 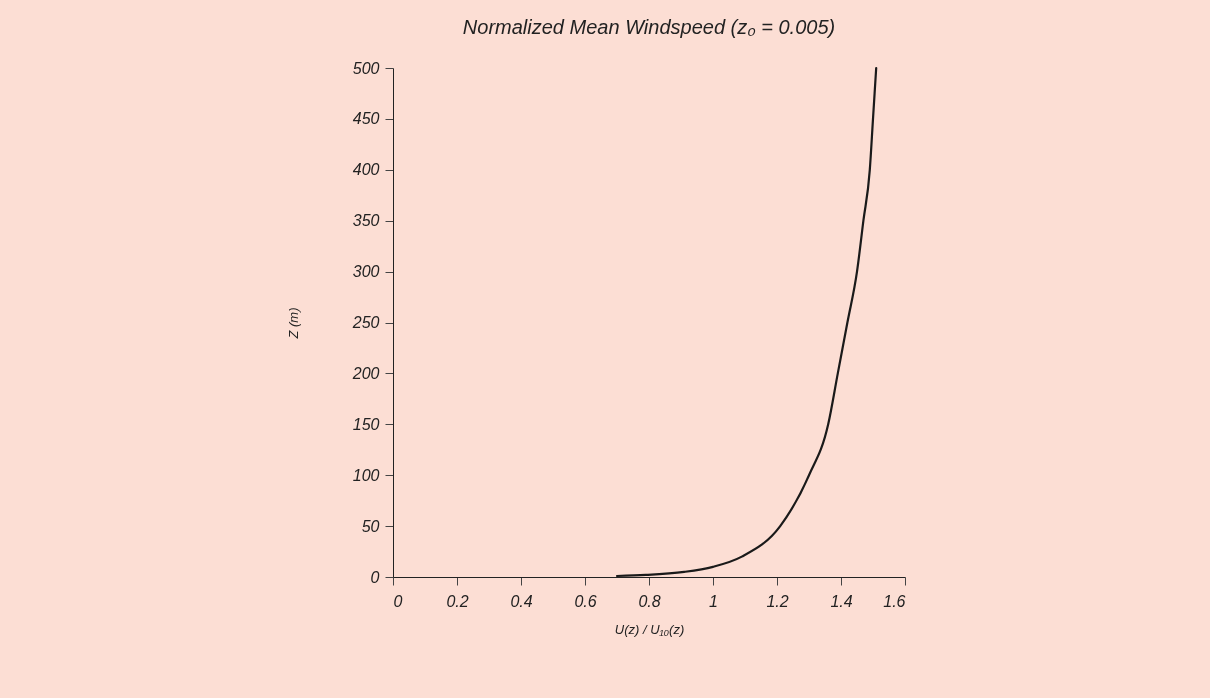 I want to click on y-tick-label: 350, so click(x=366, y=221).